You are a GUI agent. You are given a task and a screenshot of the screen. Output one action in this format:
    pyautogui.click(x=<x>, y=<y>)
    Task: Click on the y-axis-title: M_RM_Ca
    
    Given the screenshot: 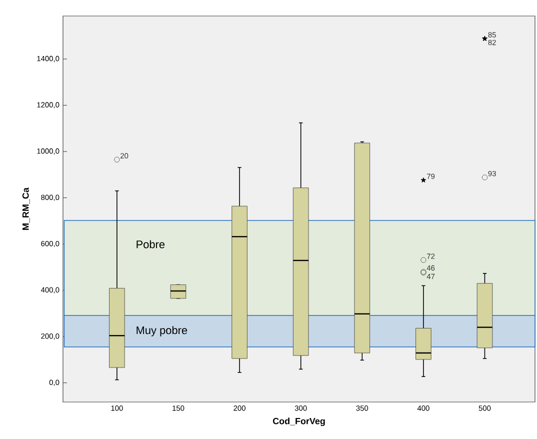 What is the action you would take?
    pyautogui.click(x=26, y=209)
    